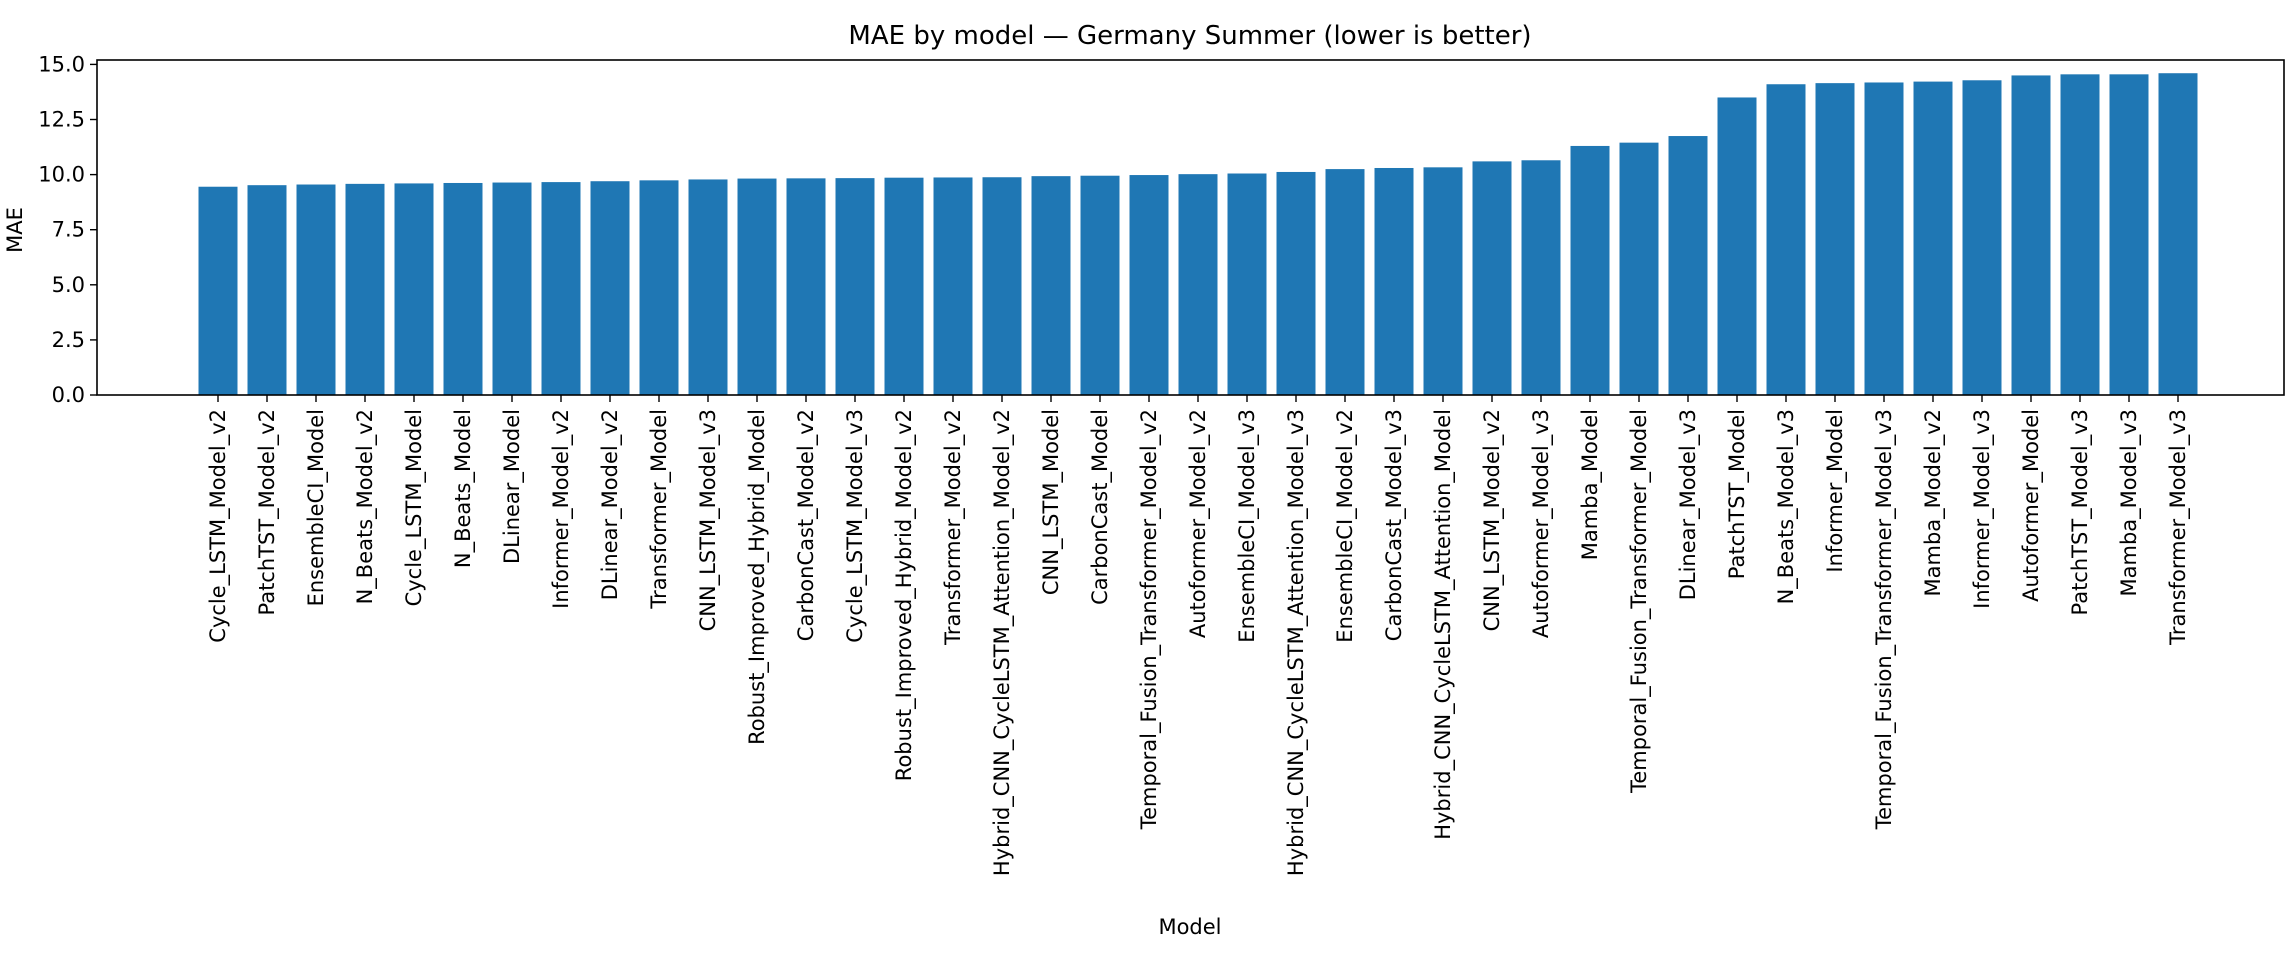 The width and height of the screenshot is (2296, 960). What do you see at coordinates (953, 527) in the screenshot?
I see `x-tick-label: Transformer_Model_v2` at bounding box center [953, 527].